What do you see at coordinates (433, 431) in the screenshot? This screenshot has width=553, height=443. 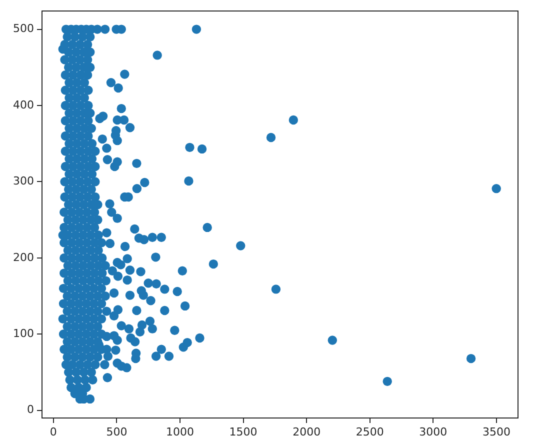 I see `x-tick-label: 3000` at bounding box center [433, 431].